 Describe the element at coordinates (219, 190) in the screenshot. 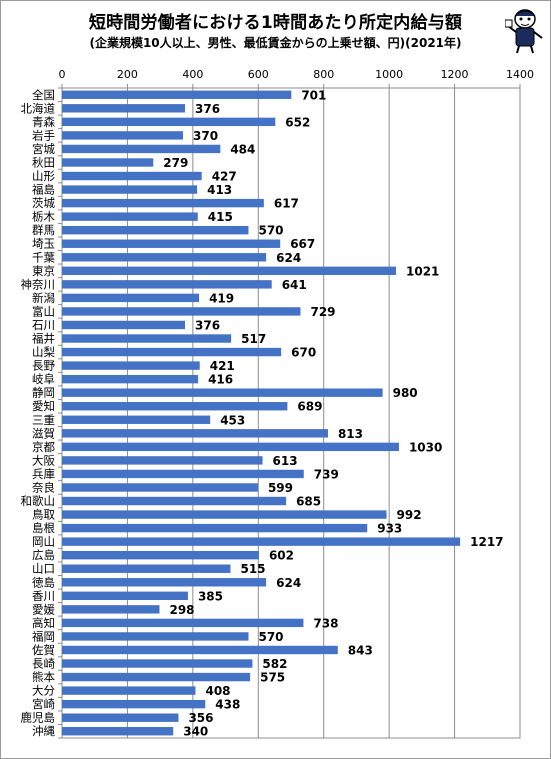

I see `value-label: 413` at that location.